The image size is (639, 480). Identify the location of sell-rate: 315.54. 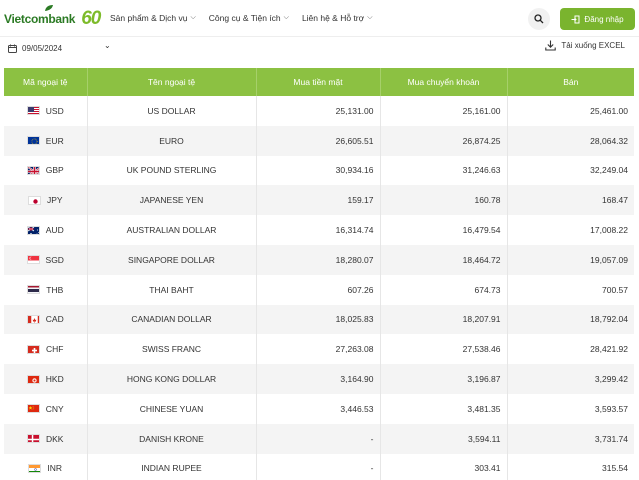
(615, 468).